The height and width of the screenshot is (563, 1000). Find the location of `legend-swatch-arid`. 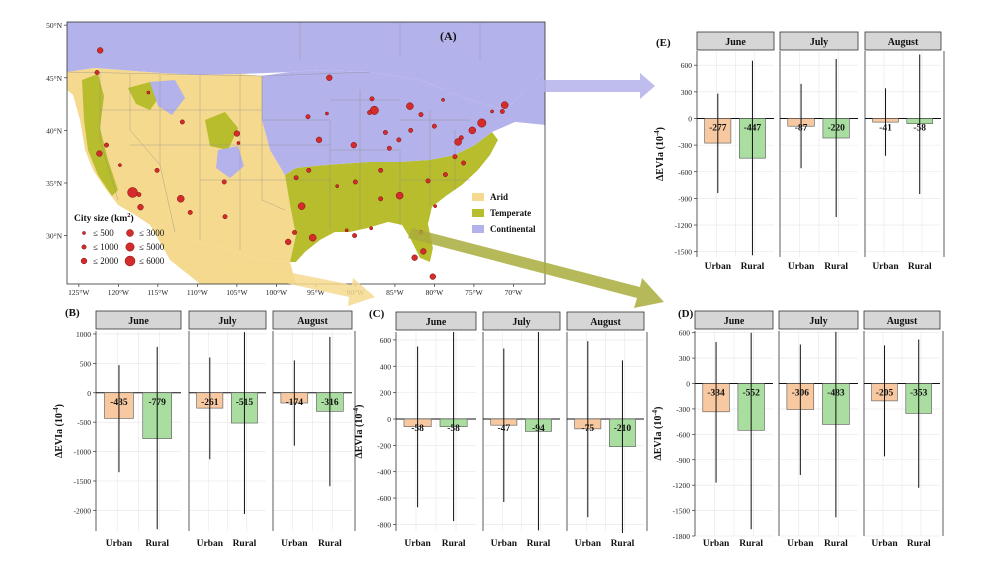

legend-swatch-arid is located at coordinates (478, 197).